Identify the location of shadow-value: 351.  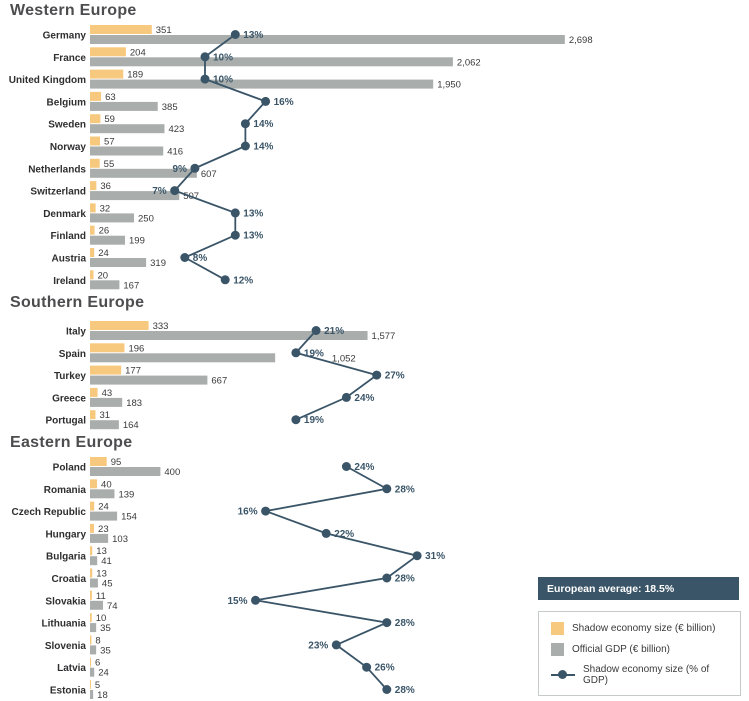
(164, 30).